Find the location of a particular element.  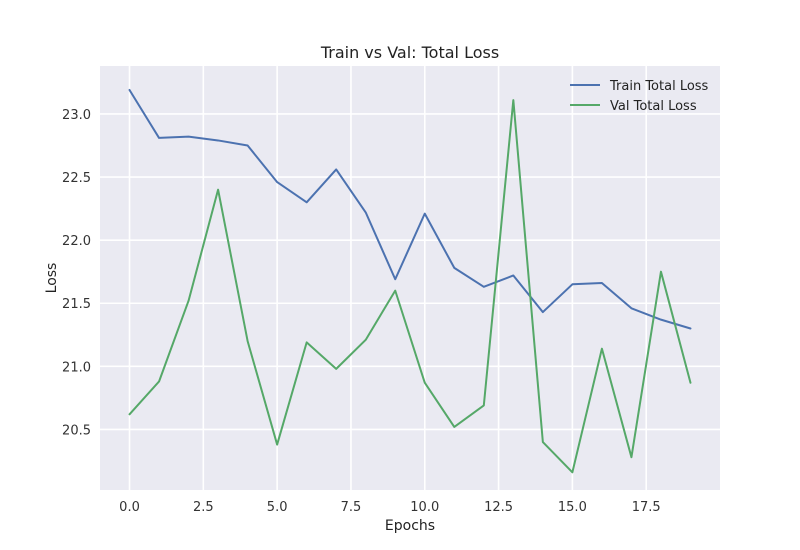

x-axis-label: Epochs is located at coordinates (410, 526).